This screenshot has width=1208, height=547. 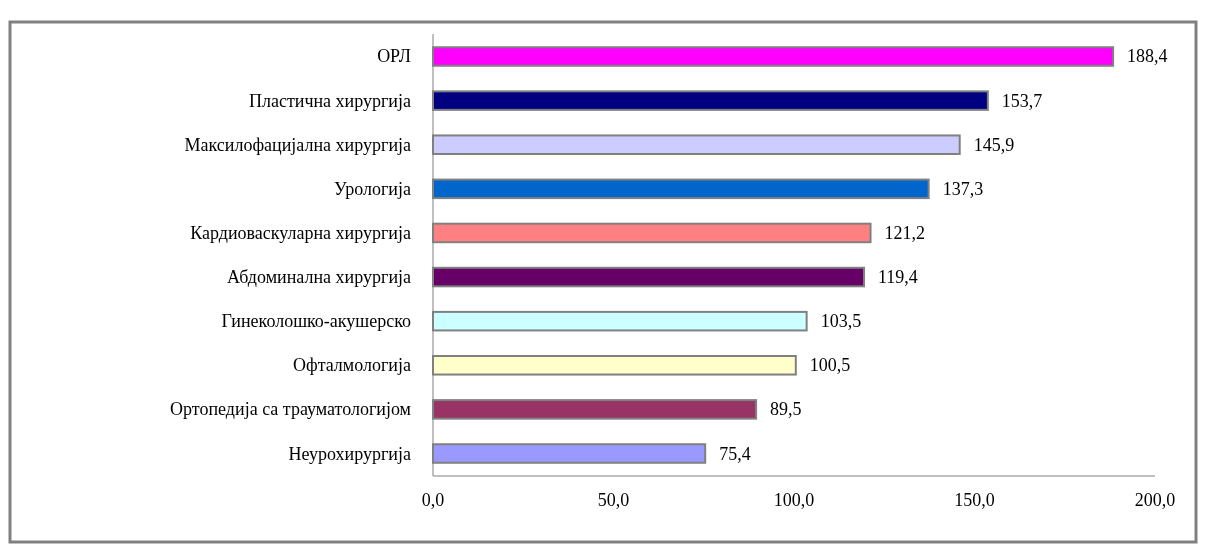 What do you see at coordinates (433, 500) in the screenshot?
I see `x-tick-label: 0,0` at bounding box center [433, 500].